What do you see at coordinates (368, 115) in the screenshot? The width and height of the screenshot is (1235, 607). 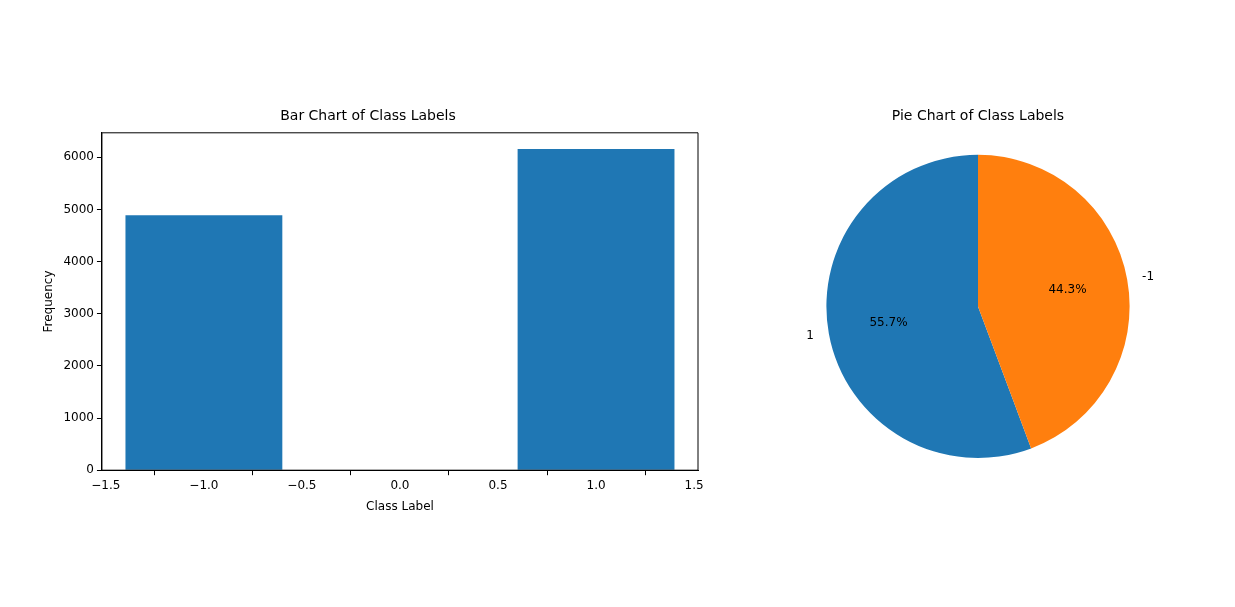 I see `chart-title: Bar Chart of Class Labels` at bounding box center [368, 115].